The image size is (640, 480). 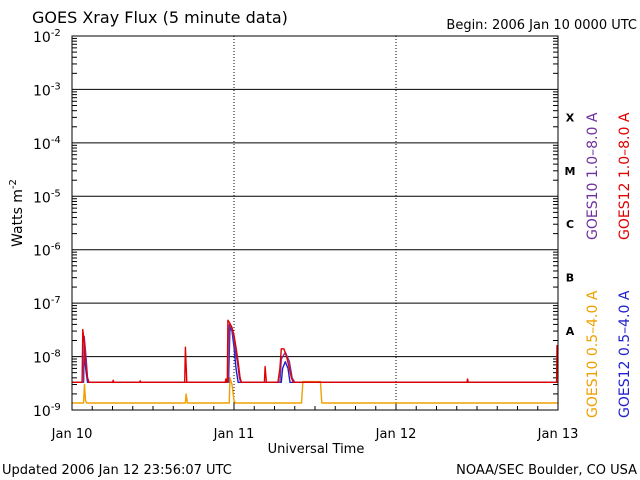 I want to click on y-tick-label: 10⁻², so click(x=47, y=37).